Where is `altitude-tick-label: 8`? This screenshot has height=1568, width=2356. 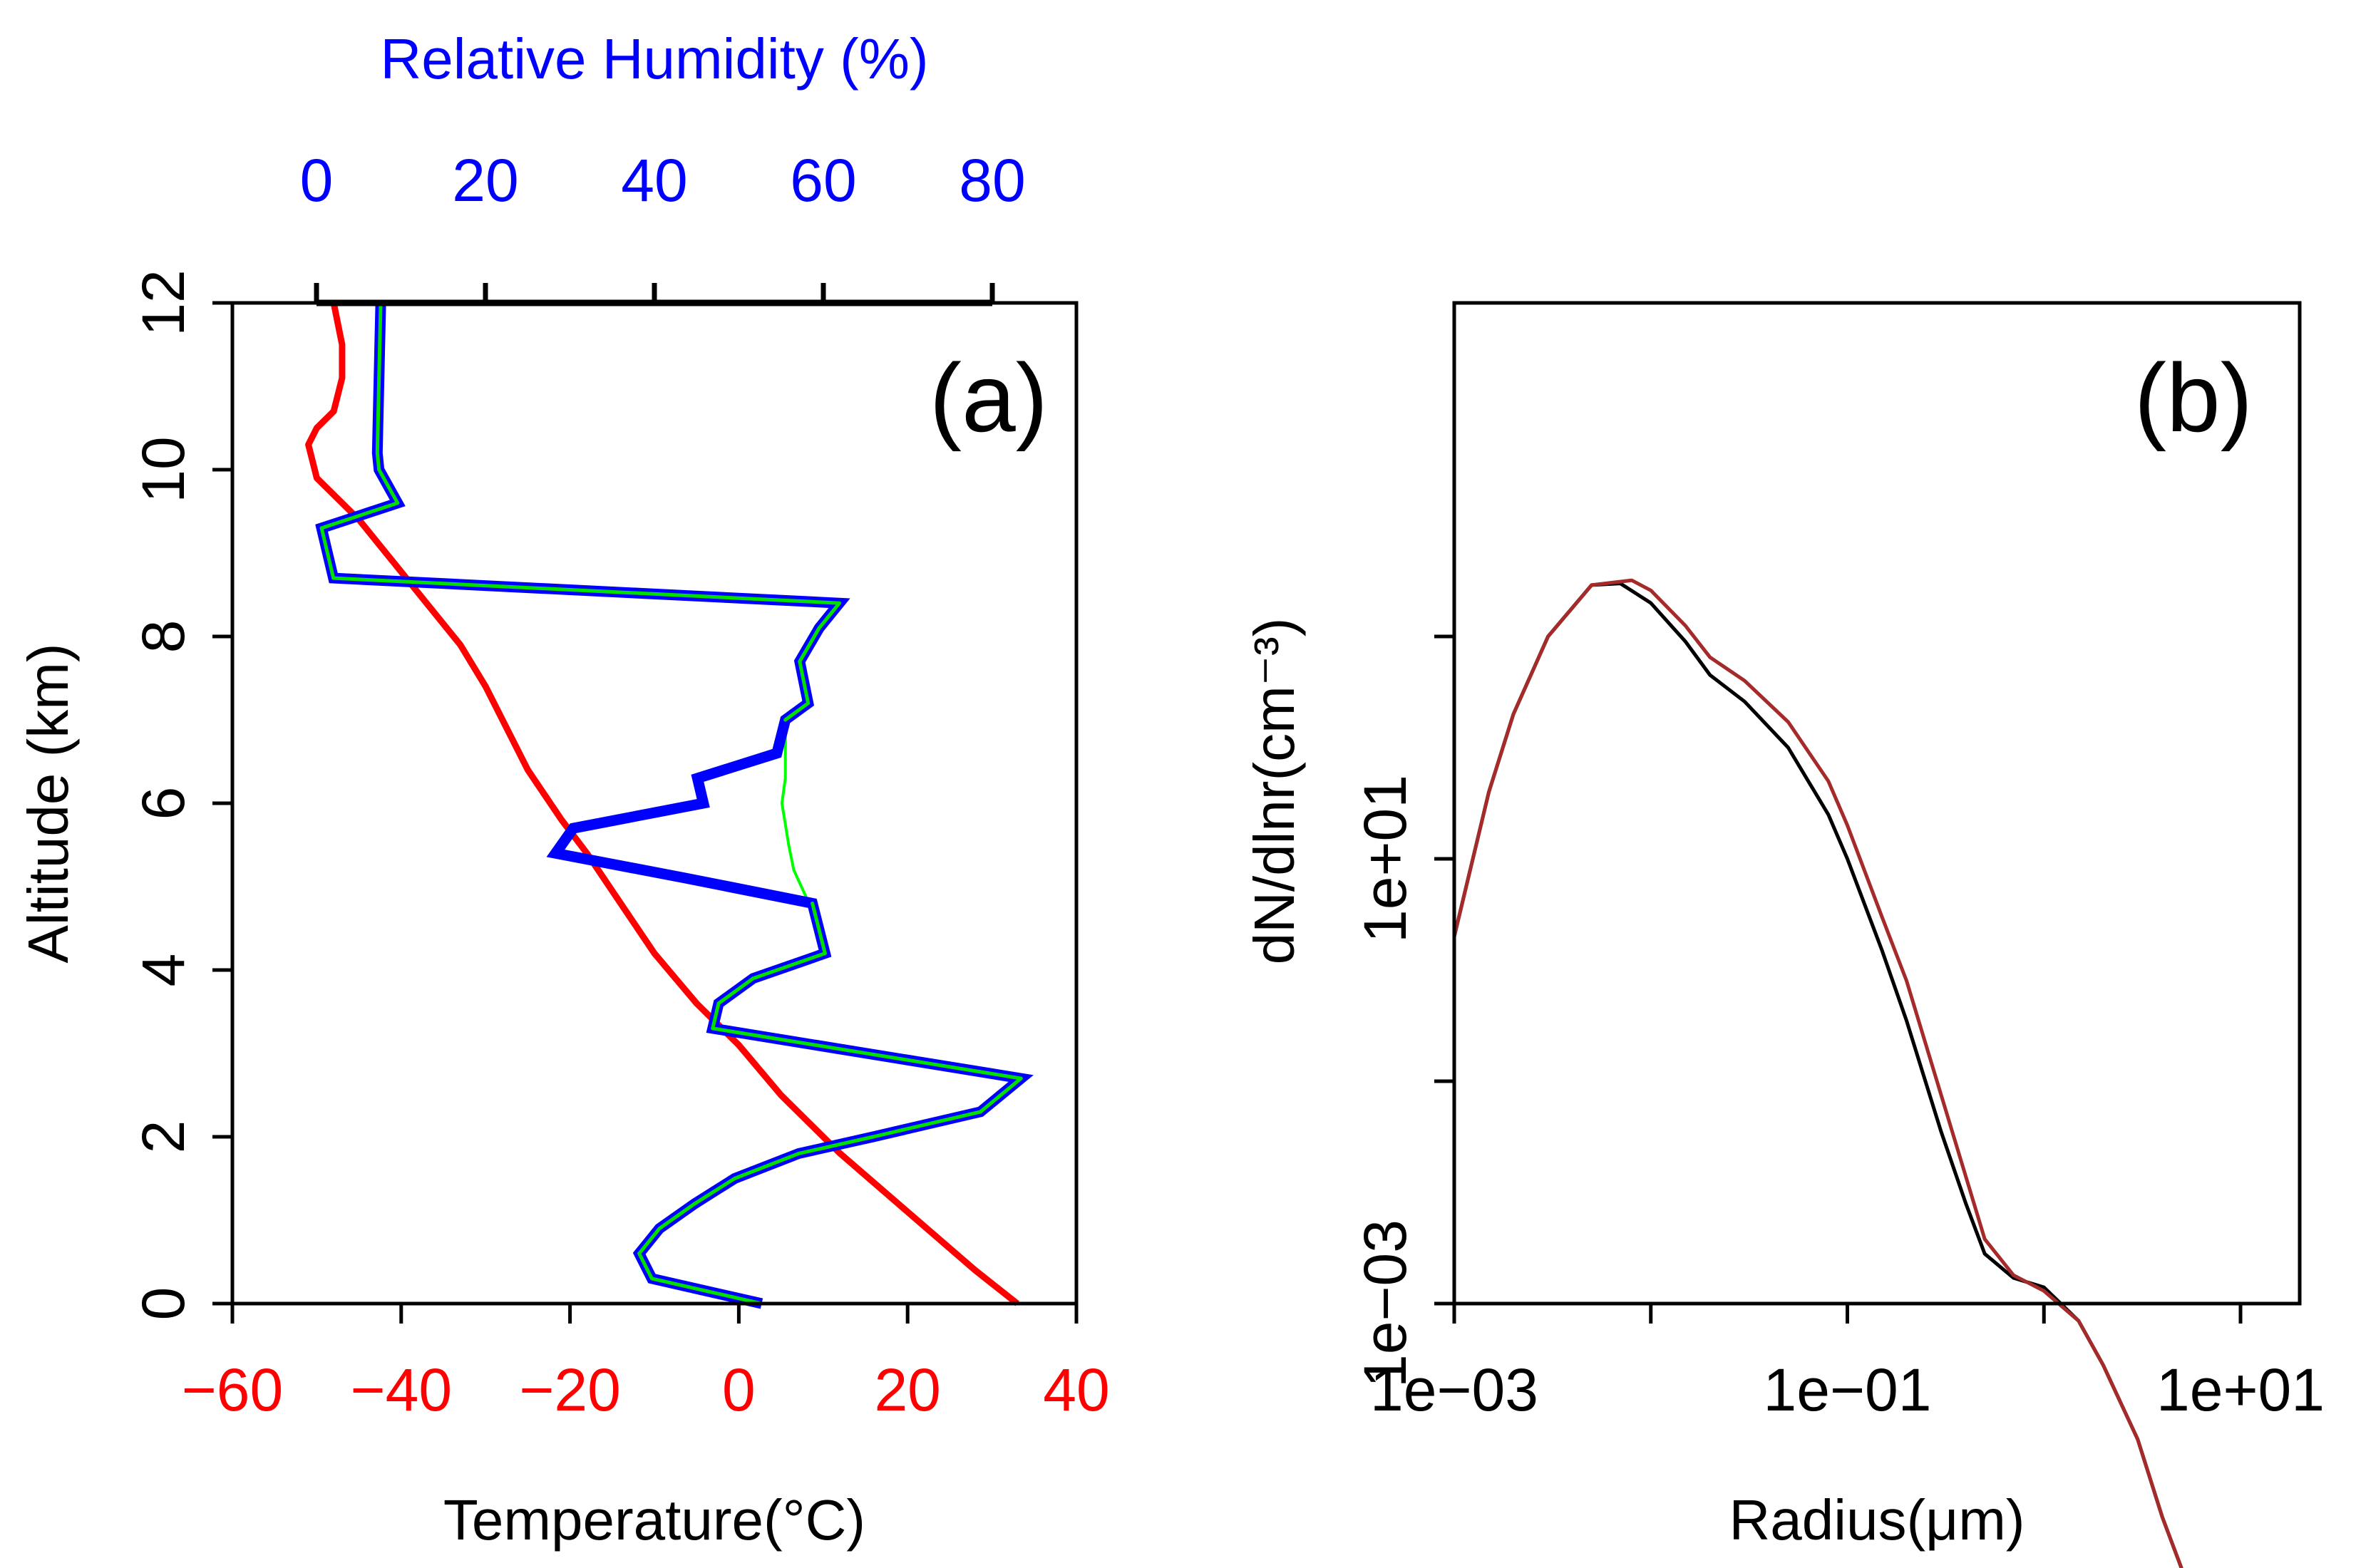 altitude-tick-label: 8 is located at coordinates (163, 637).